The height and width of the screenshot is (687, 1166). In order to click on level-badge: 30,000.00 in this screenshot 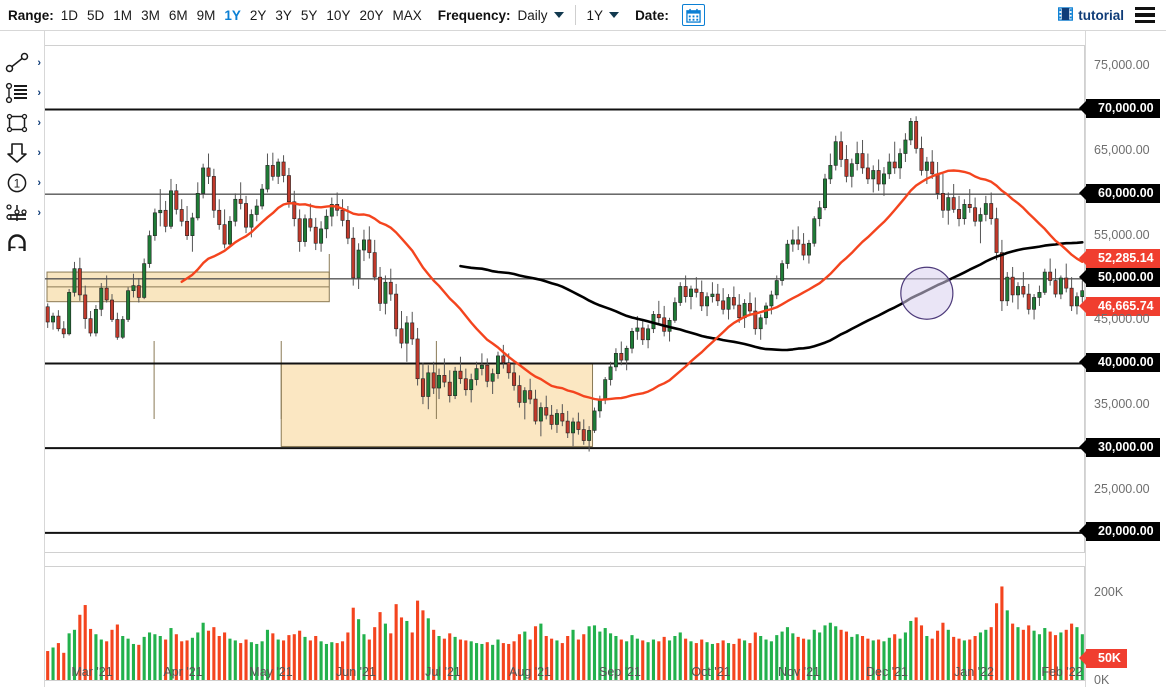, I will do `click(1119, 447)`.